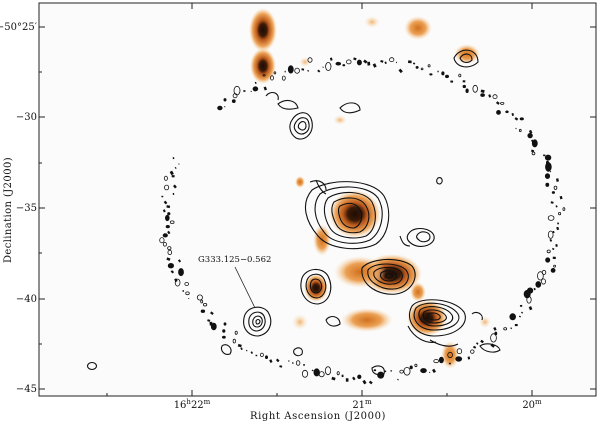 Image resolution: width=597 pixels, height=422 pixels. Describe the element at coordinates (8, 210) in the screenshot. I see `y-axis-label: Declination (J2000)` at that location.